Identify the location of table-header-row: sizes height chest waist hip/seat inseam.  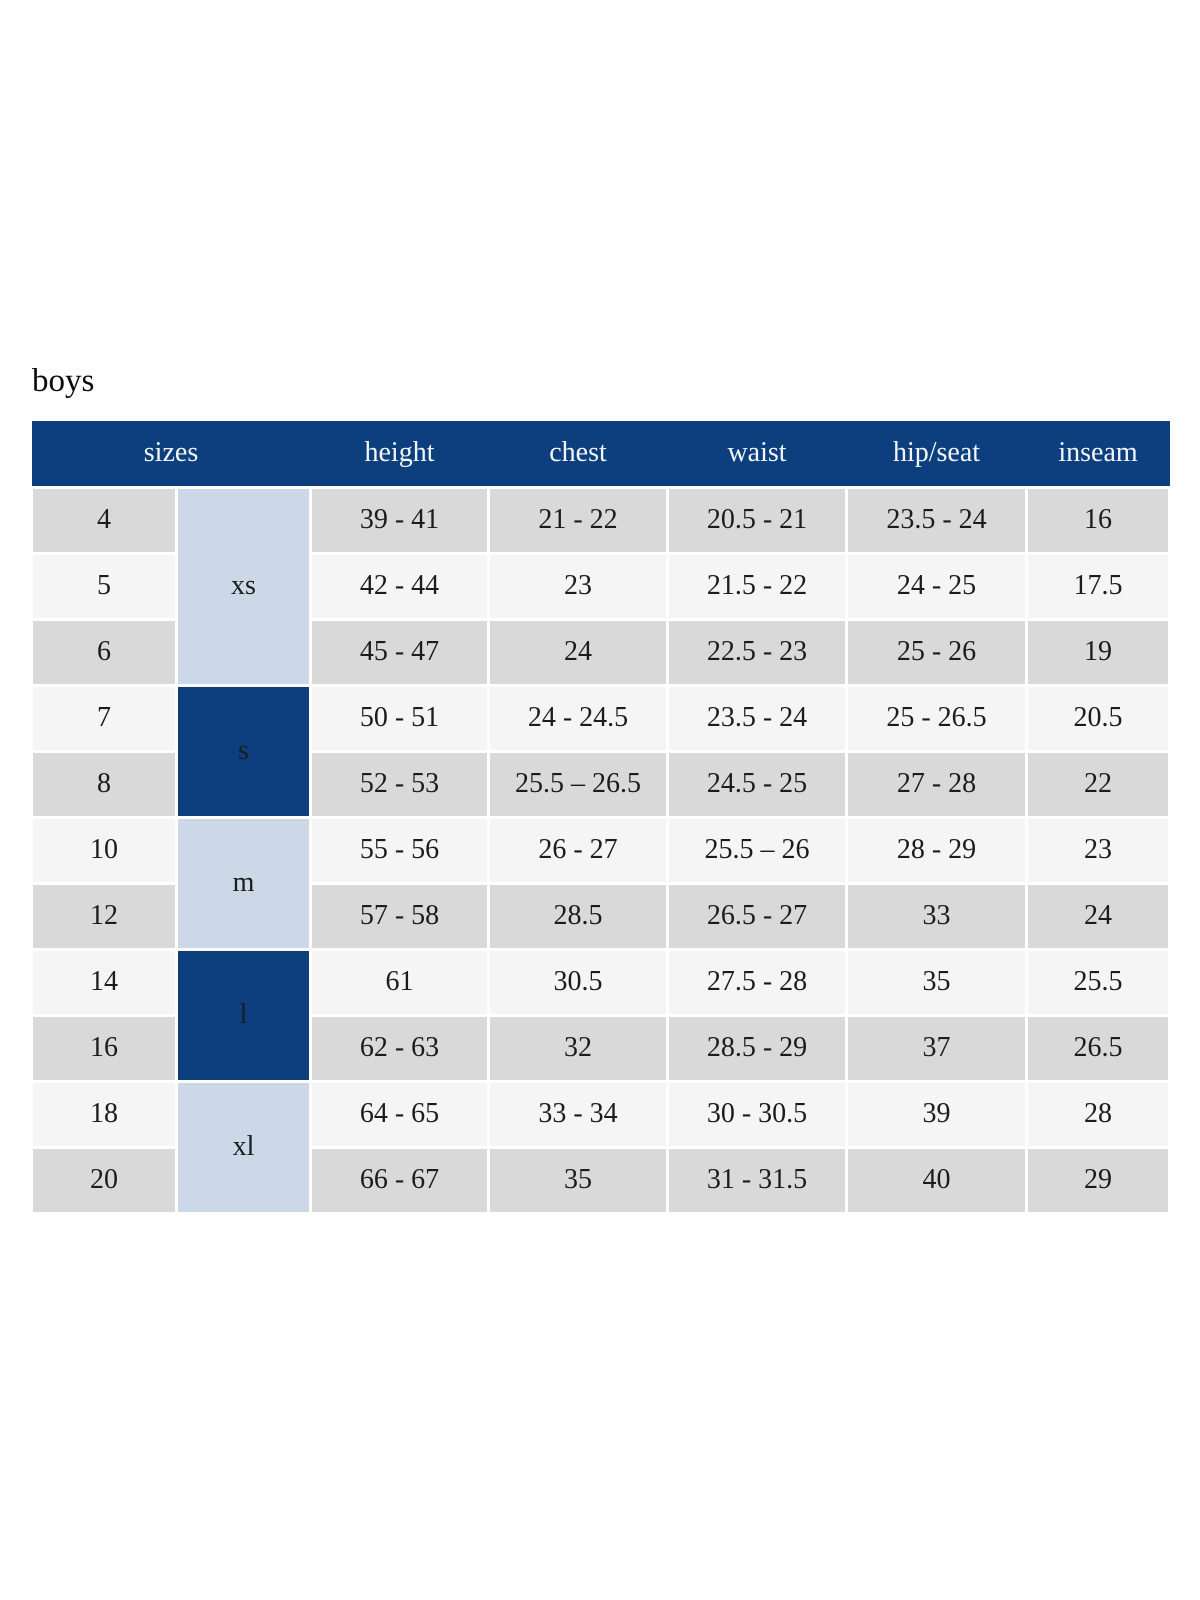
(600, 454).